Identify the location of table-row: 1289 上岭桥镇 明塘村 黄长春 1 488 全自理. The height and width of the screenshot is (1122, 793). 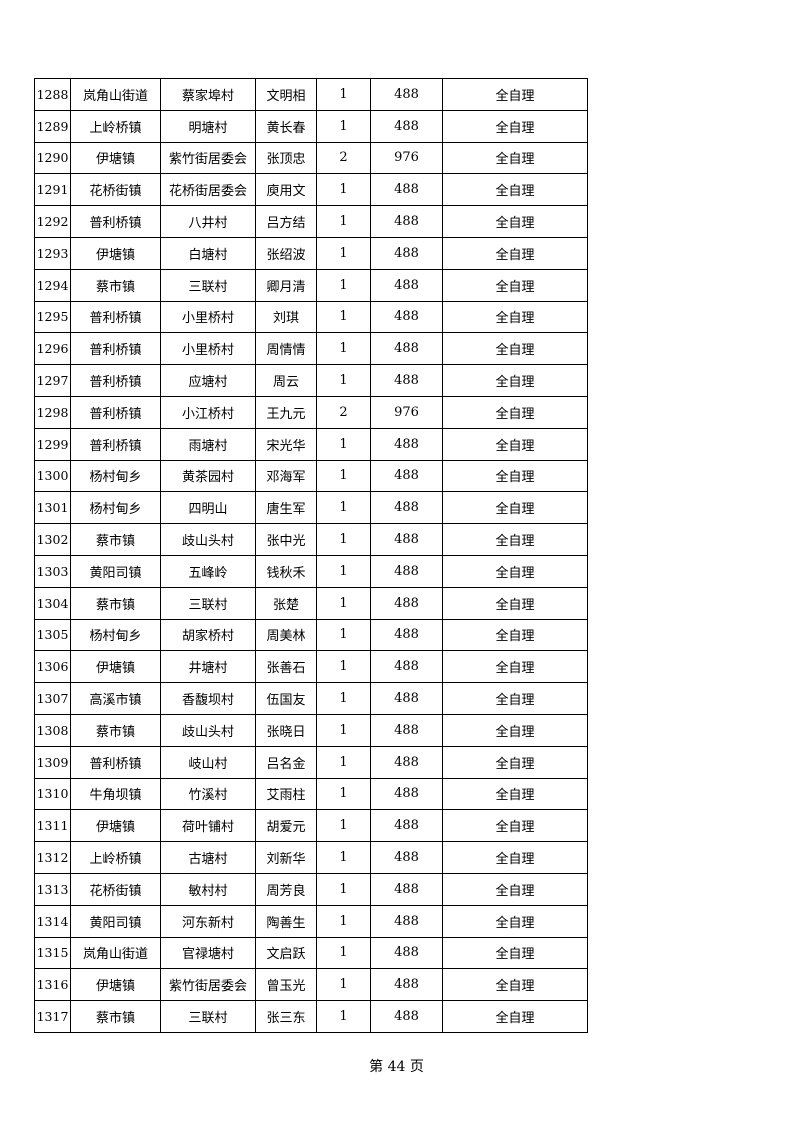
(311, 126).